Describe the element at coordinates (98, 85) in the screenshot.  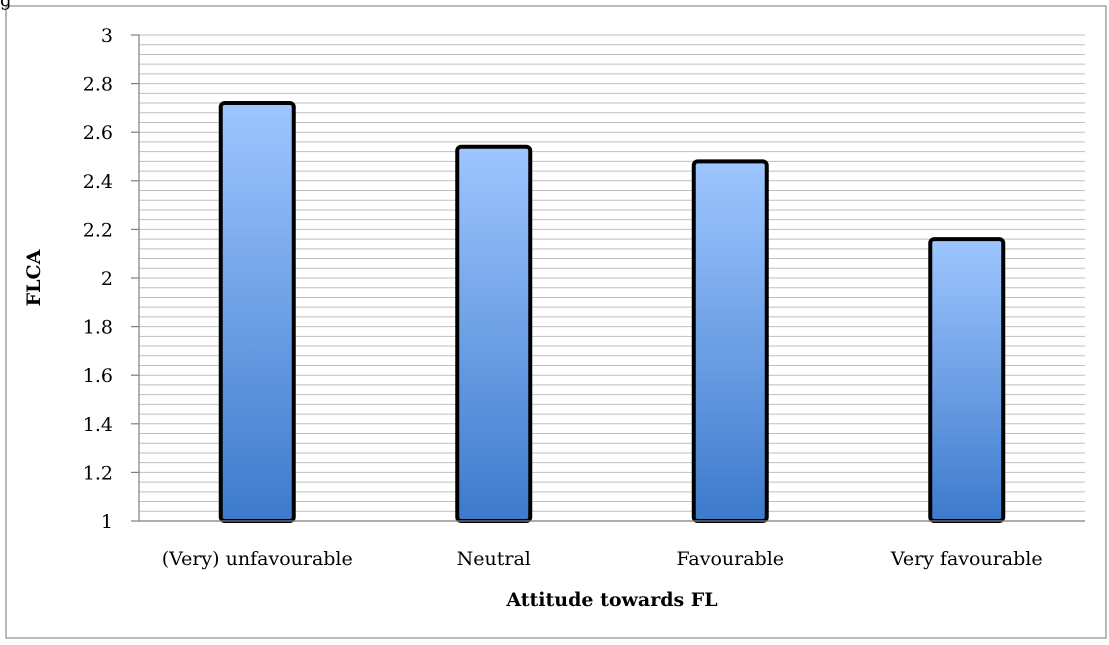
I see `y-tick-label: 2.8` at that location.